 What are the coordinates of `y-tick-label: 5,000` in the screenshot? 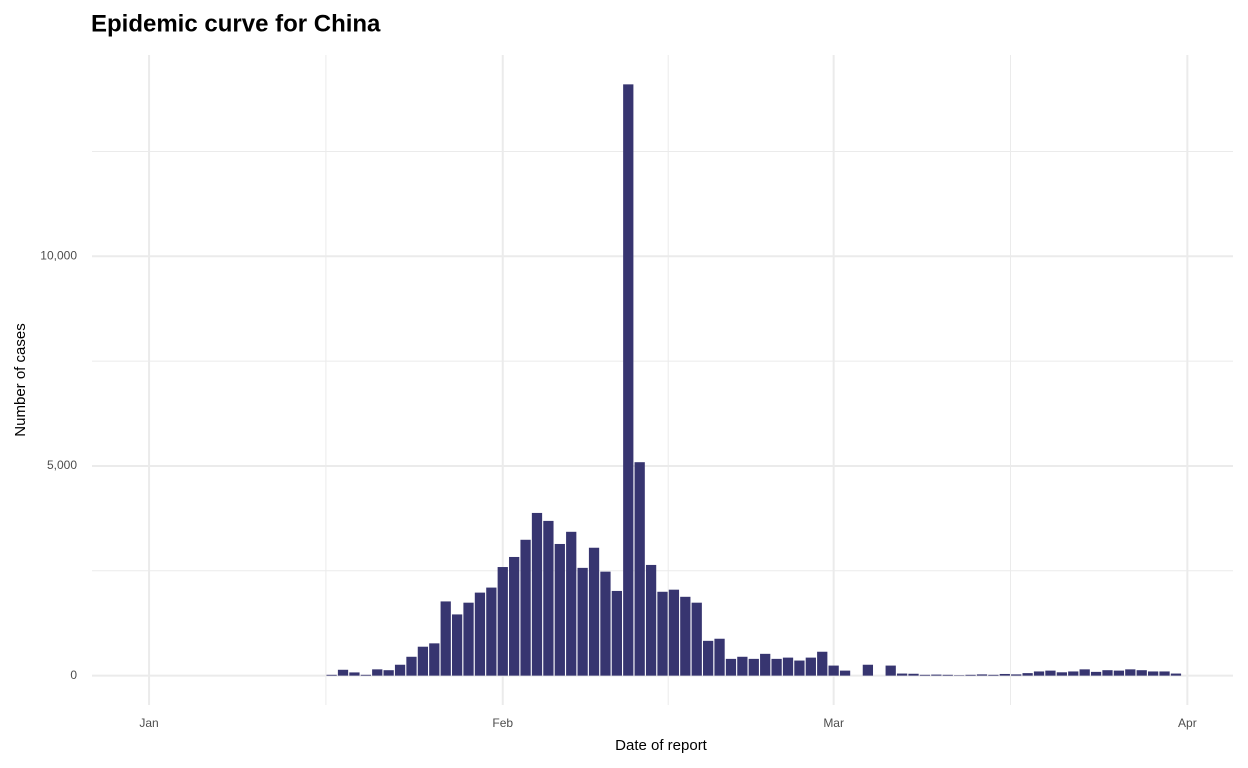 It's located at (62, 465).